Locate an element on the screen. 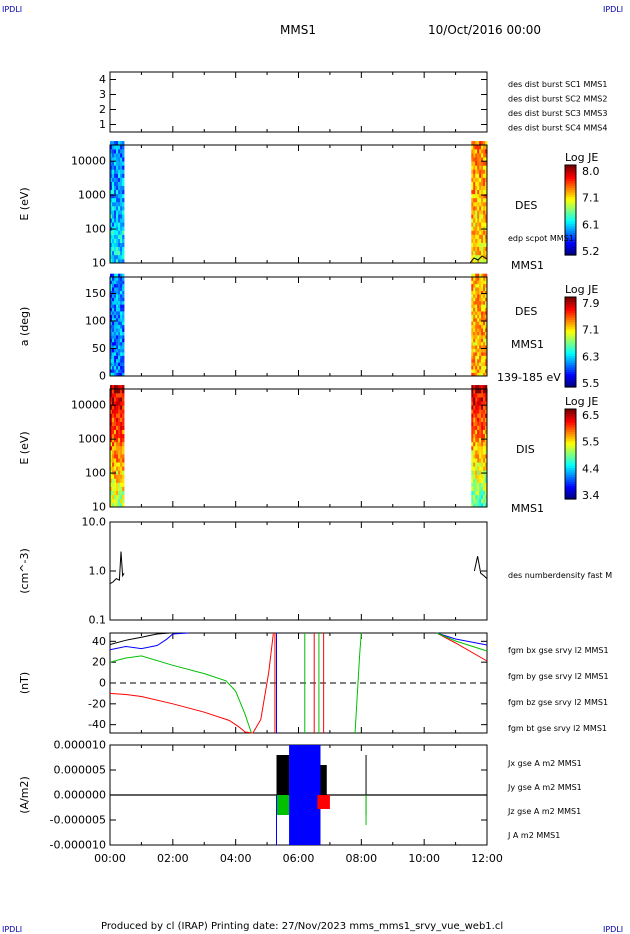  y-tick-label-dis-energy: 100 is located at coordinates (95, 473).